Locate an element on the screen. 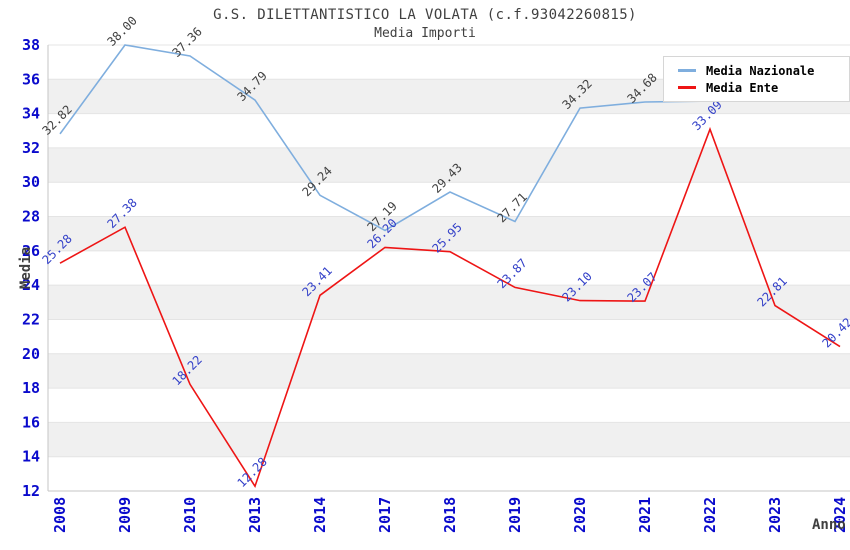 The image size is (850, 550). y-tick-label: 30 is located at coordinates (31, 182).